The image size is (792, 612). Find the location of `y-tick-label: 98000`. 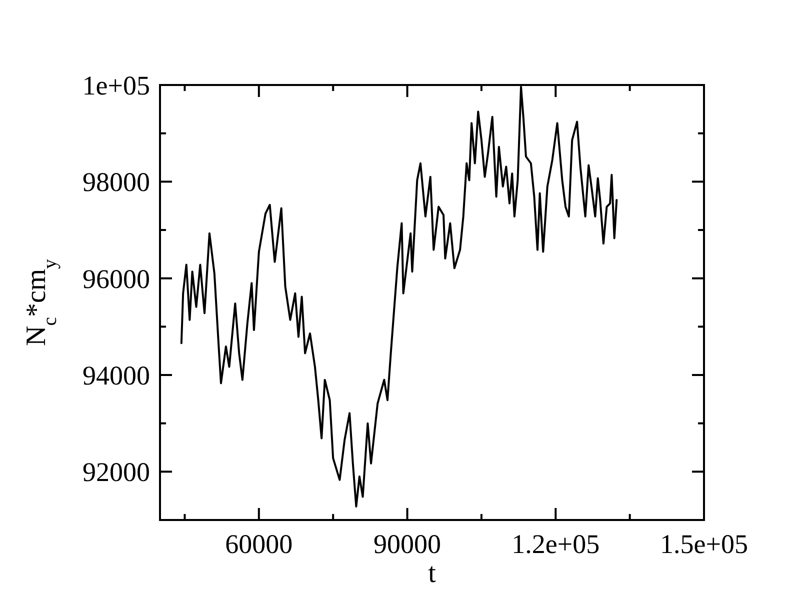

y-tick-label: 98000 is located at coordinates (116, 182).